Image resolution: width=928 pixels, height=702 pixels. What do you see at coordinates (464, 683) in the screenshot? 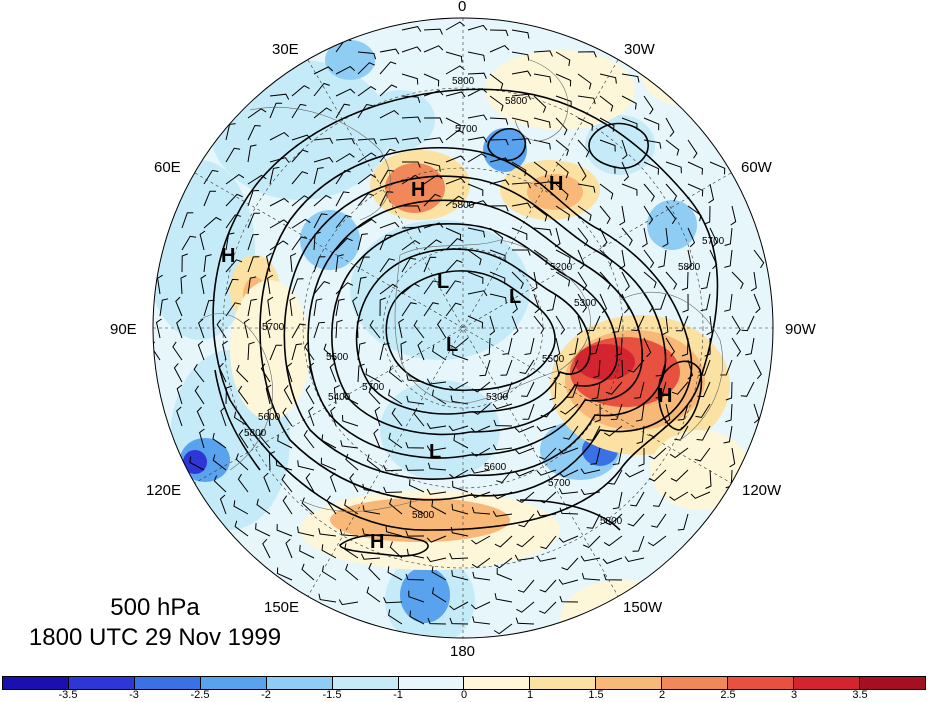
I see `colorbar` at bounding box center [464, 683].